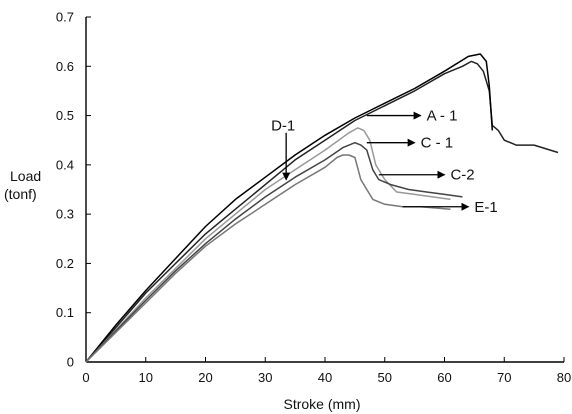 This screenshot has width=572, height=414. Describe the element at coordinates (384, 162) in the screenshot. I see `annotation-layer: D-1 A - 1 C - 1 C-2E-1` at that location.